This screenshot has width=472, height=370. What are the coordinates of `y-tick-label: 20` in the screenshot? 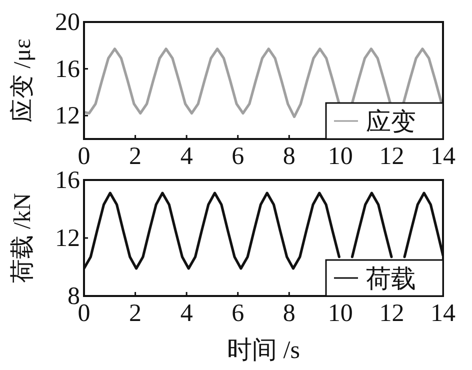 It's located at (67, 22).